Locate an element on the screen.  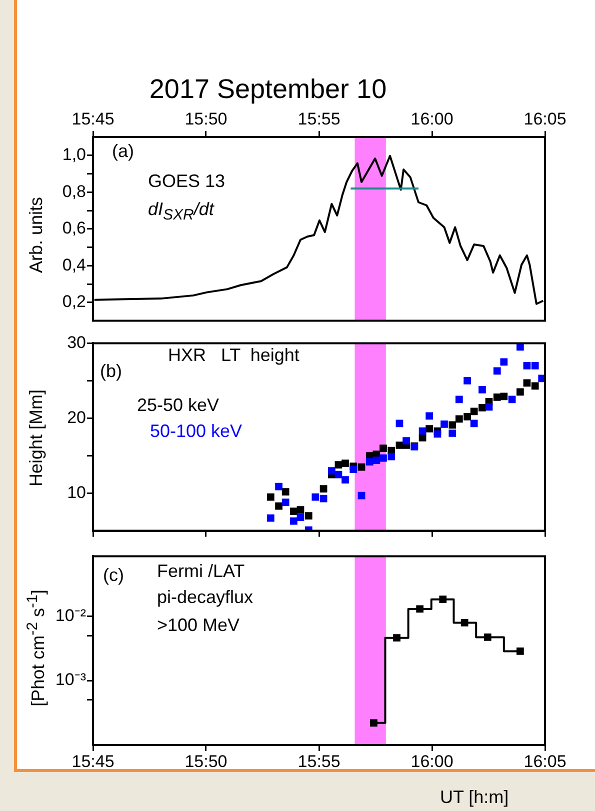
annotation: Fermi /LAT is located at coordinates (201, 571).